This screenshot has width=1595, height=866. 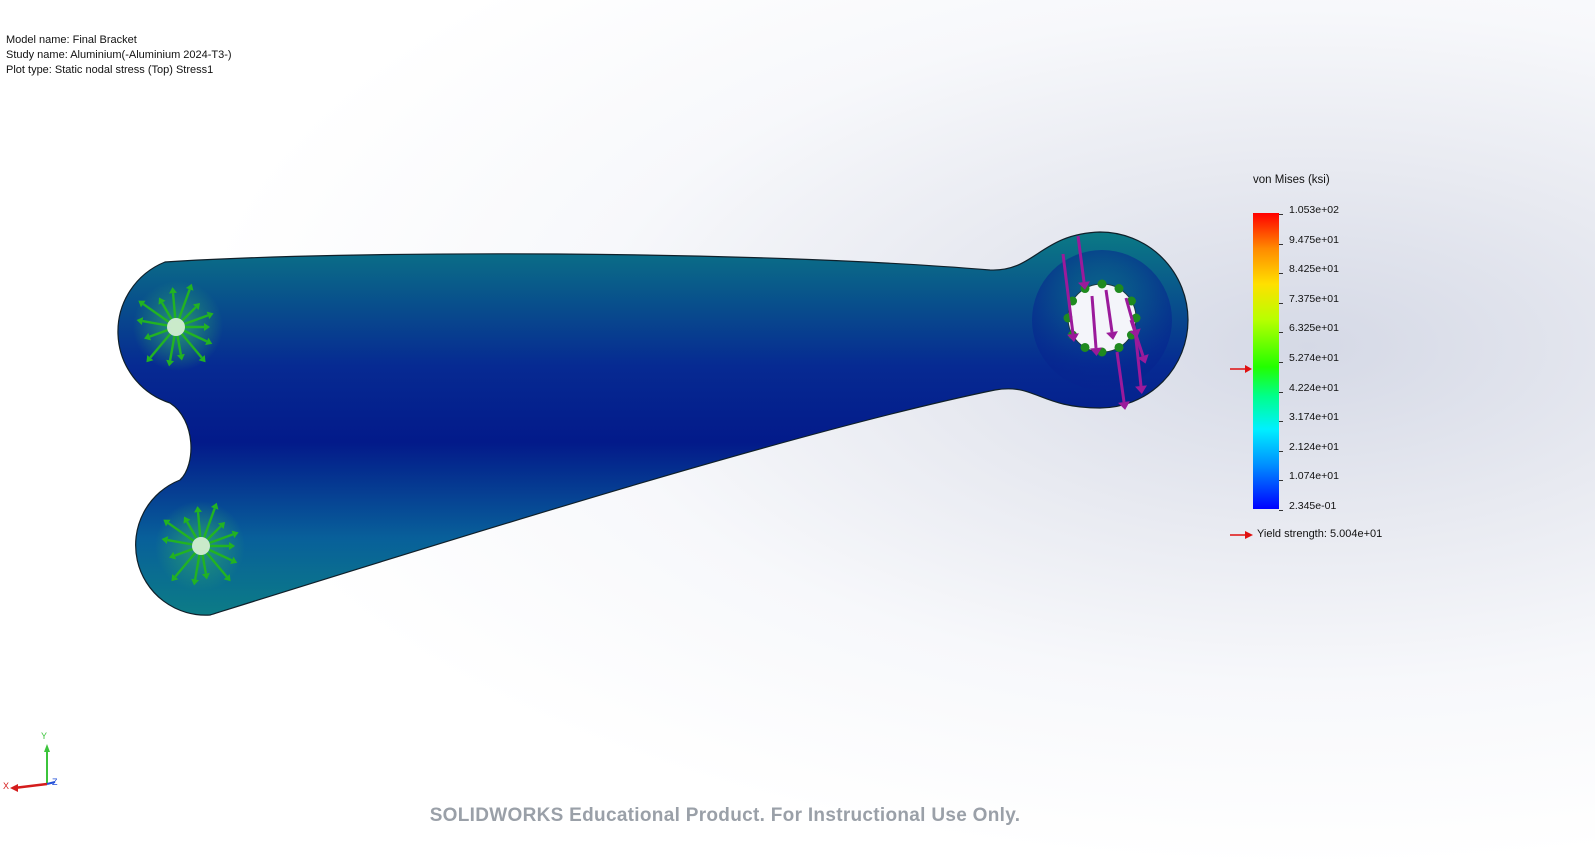 I want to click on legend-title: von Mises (ksi), so click(x=1291, y=180).